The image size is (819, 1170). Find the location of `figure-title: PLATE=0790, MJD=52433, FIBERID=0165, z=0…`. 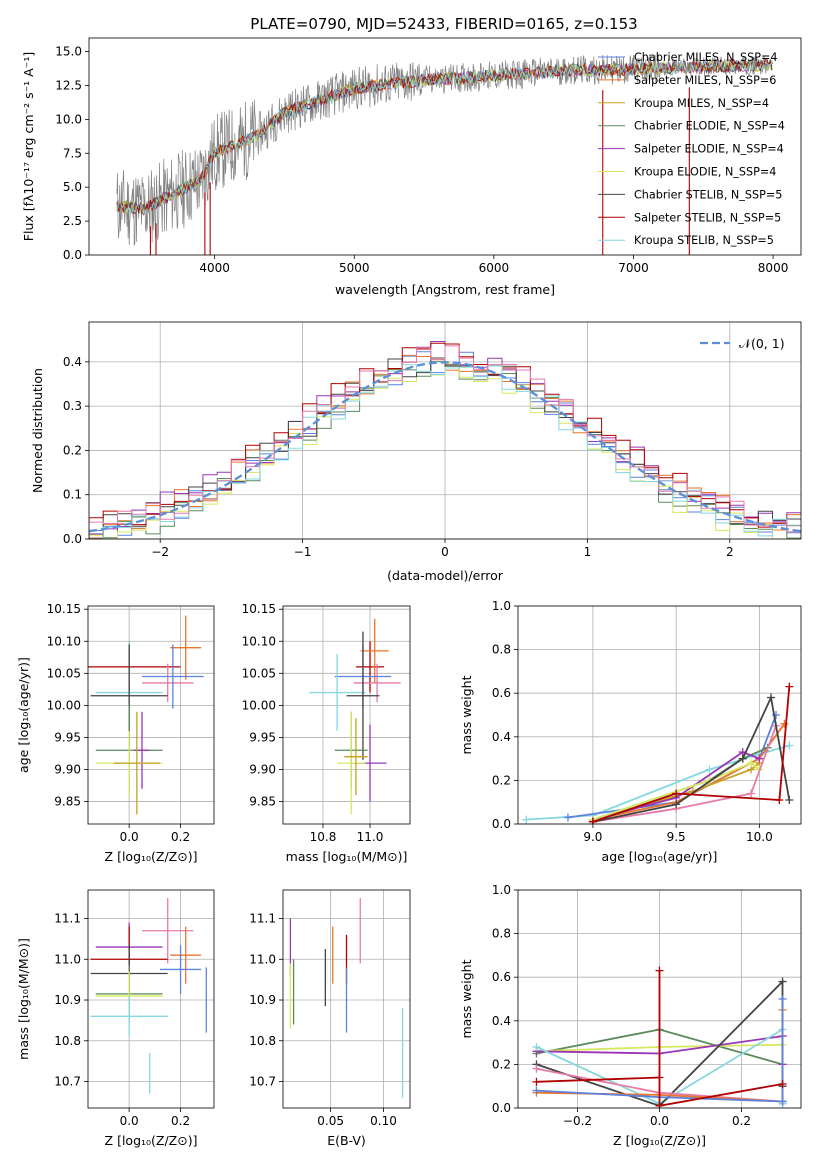

figure-title: PLATE=0790, MJD=52433, FIBERID=0165, z=0… is located at coordinates (443, 24).